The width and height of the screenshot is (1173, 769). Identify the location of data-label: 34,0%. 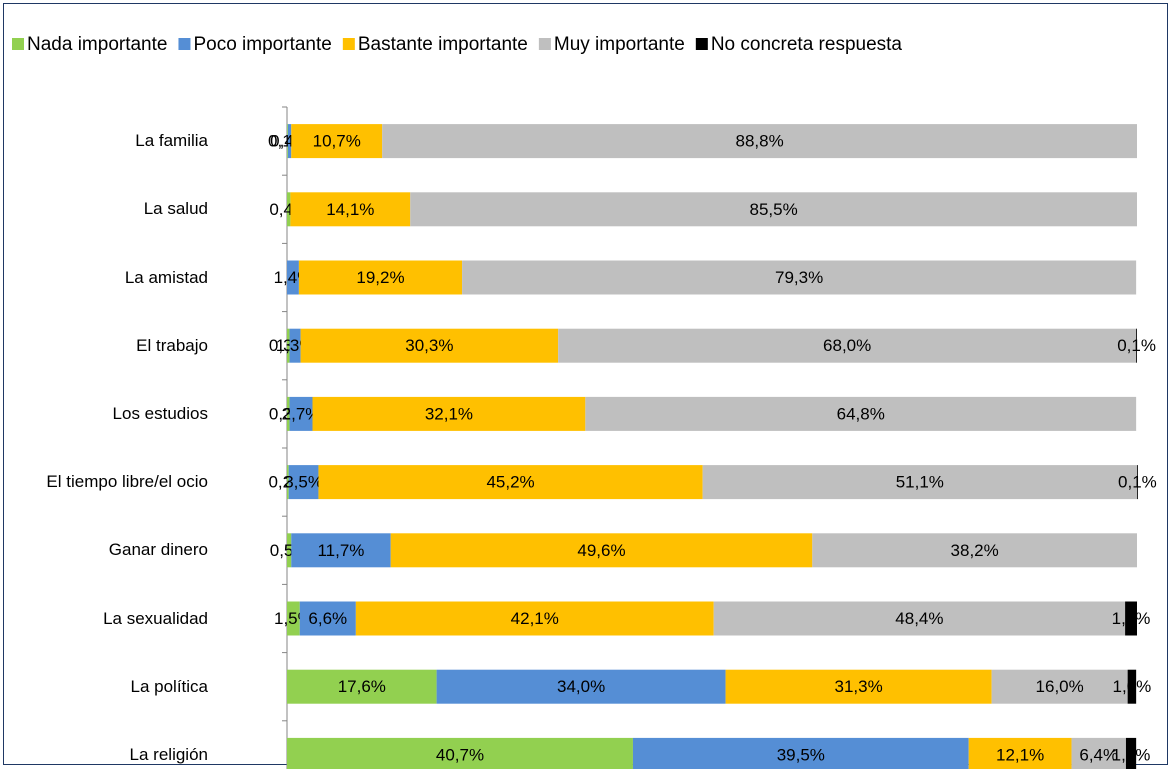
(581, 686).